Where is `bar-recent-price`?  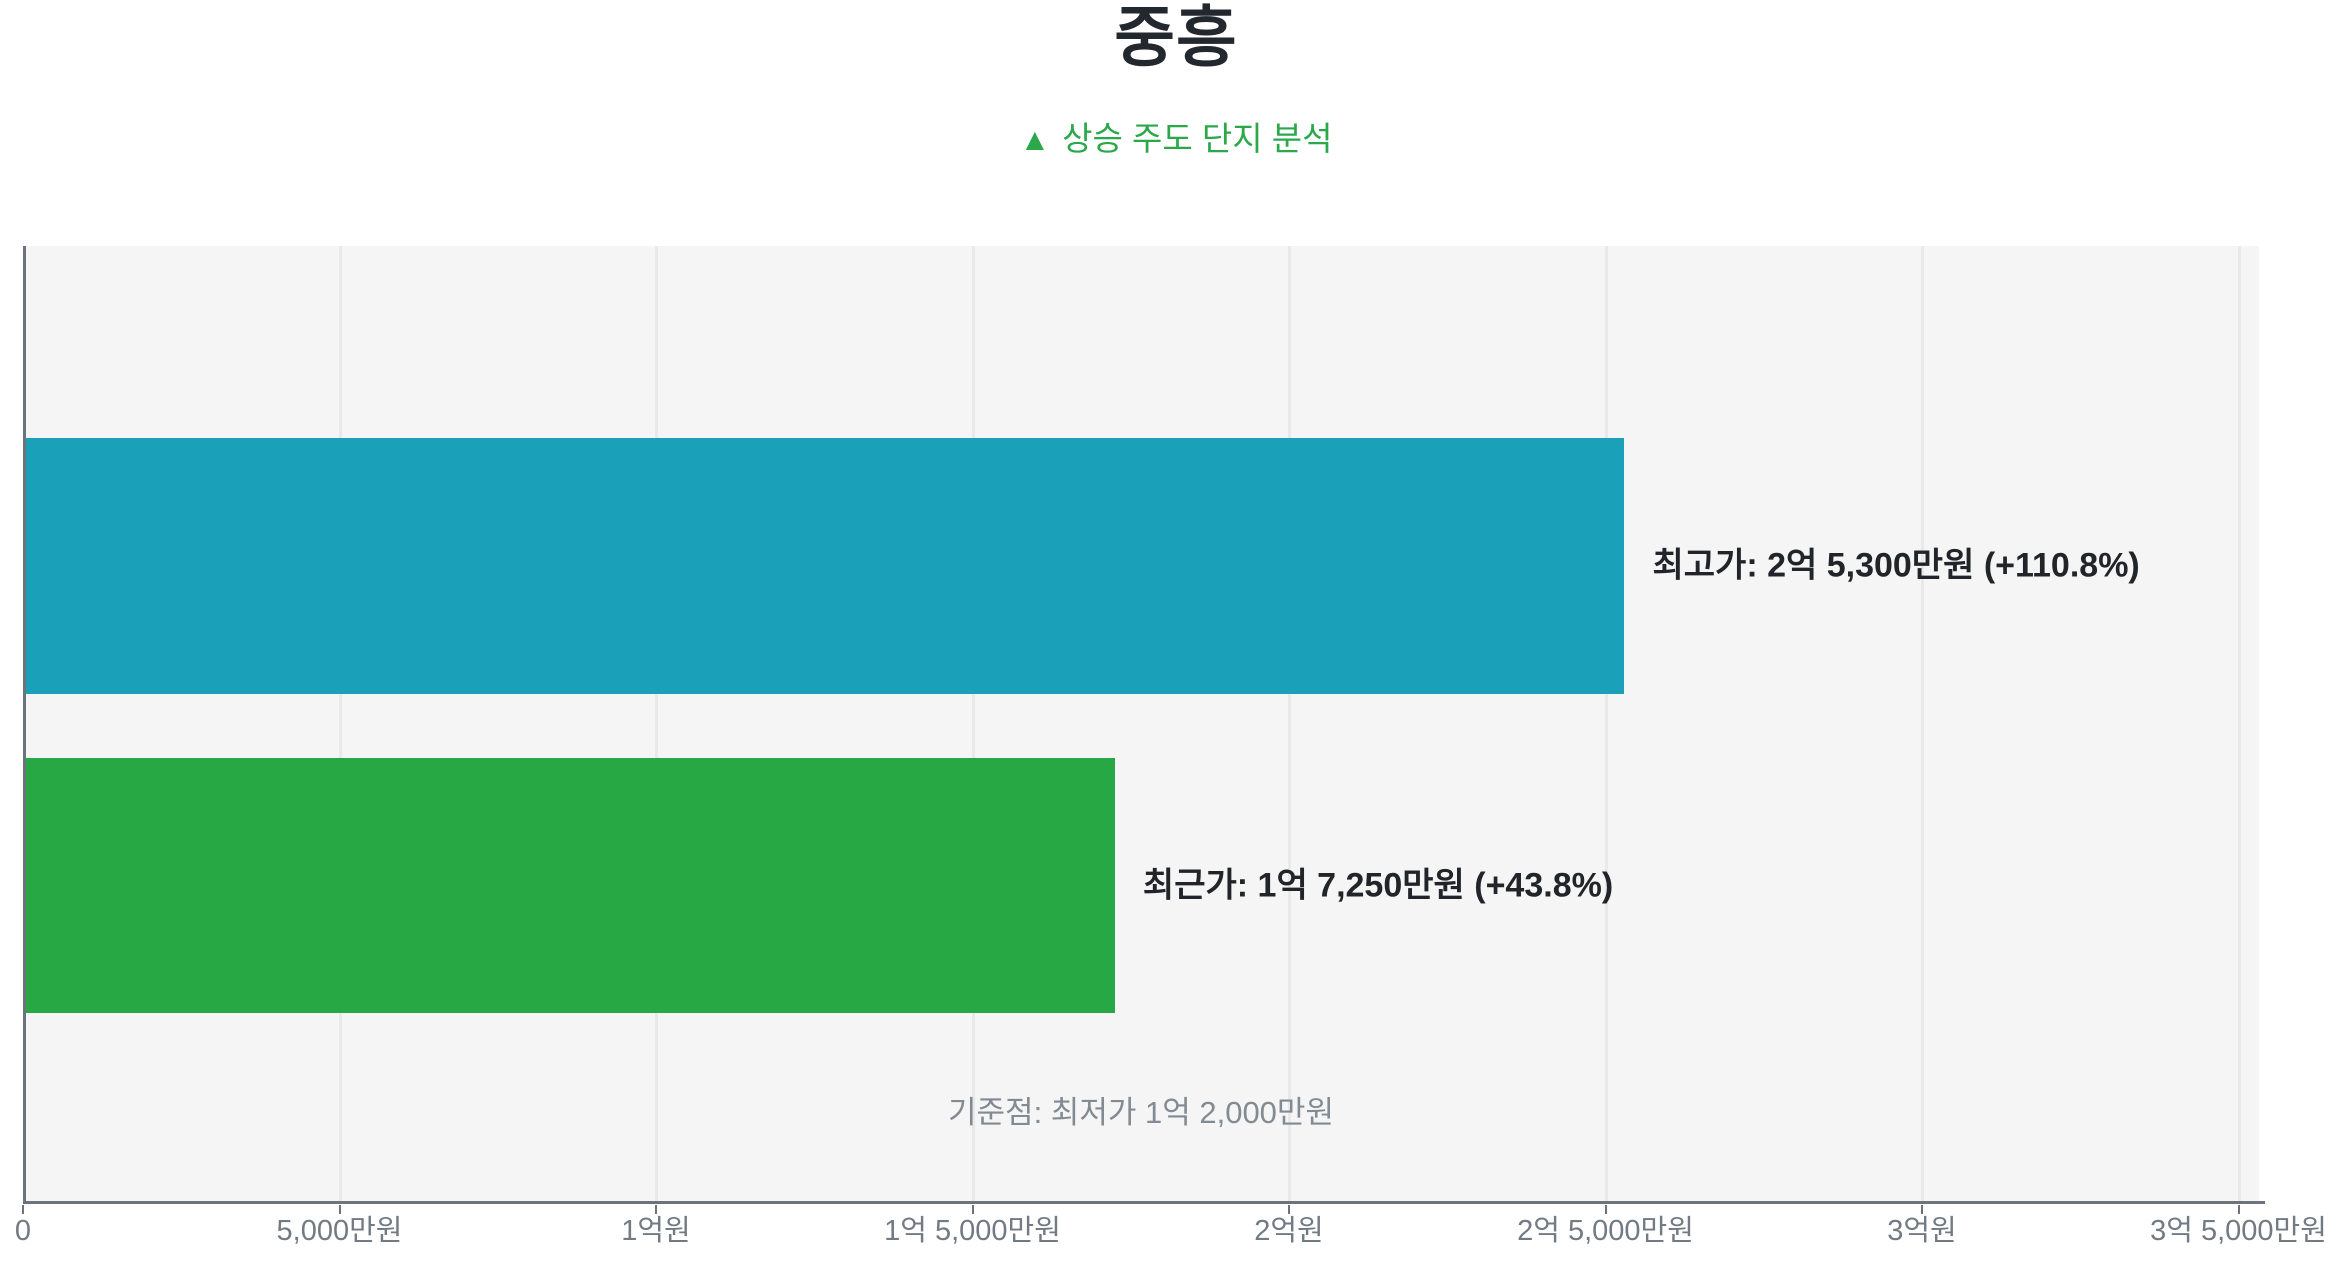
bar-recent-price is located at coordinates (569, 885).